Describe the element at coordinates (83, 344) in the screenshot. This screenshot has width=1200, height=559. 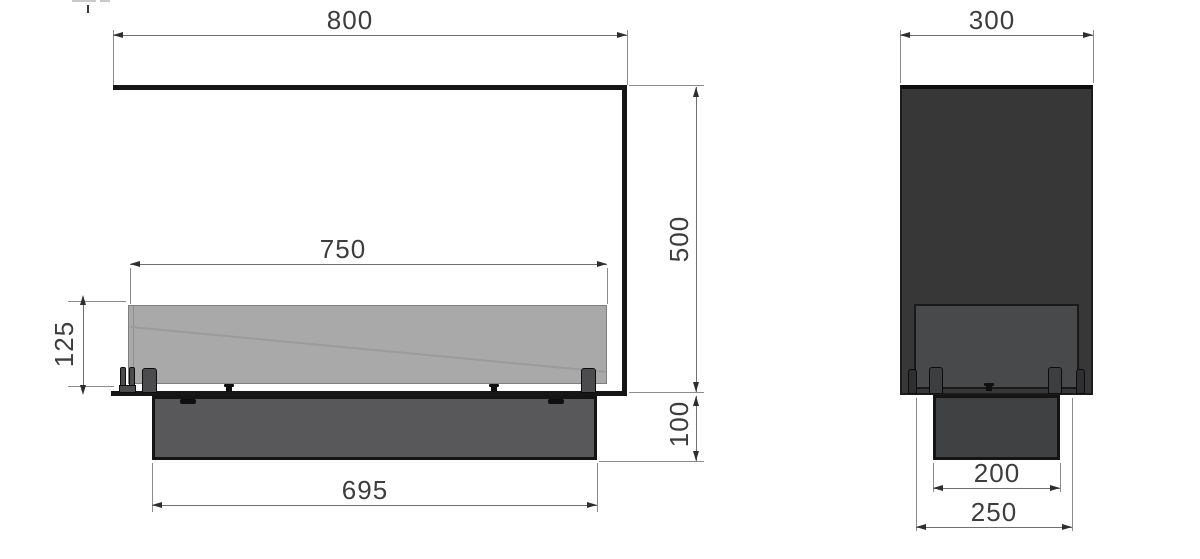
I see `dimension-line-glass-height` at that location.